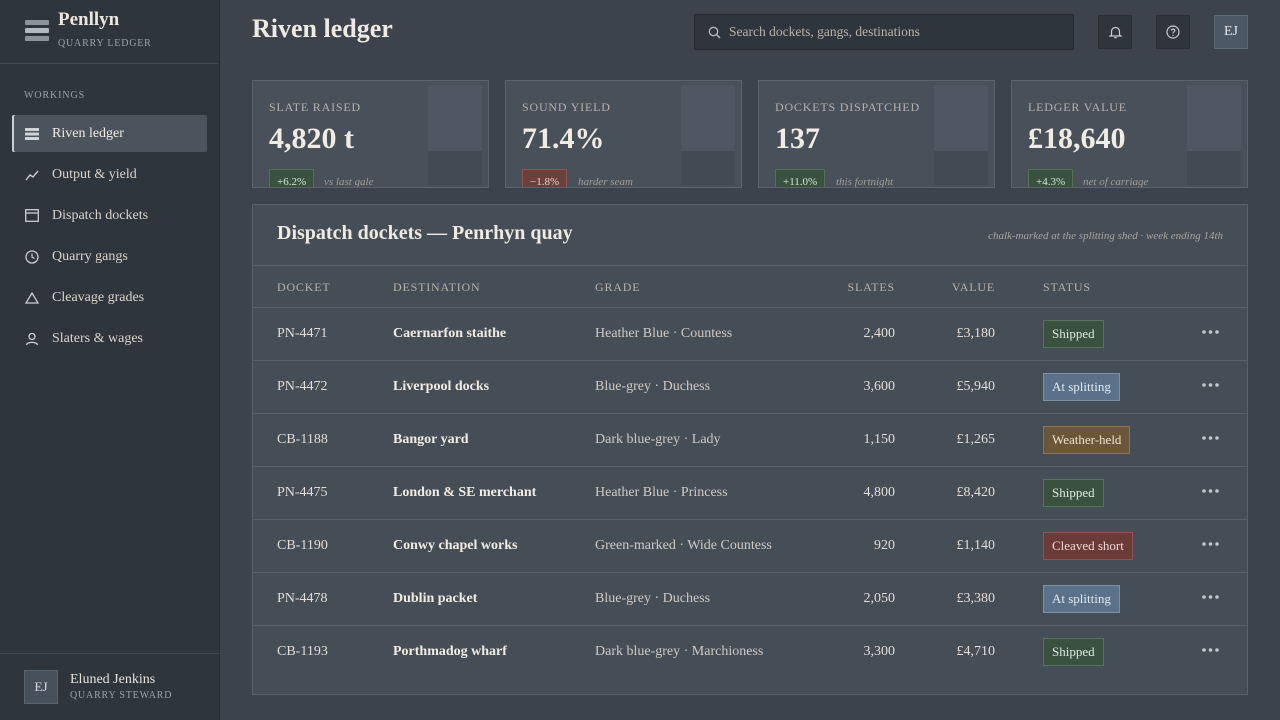 The width and height of the screenshot is (1280, 720). I want to click on column-header-grade: GRADE, so click(618, 287).